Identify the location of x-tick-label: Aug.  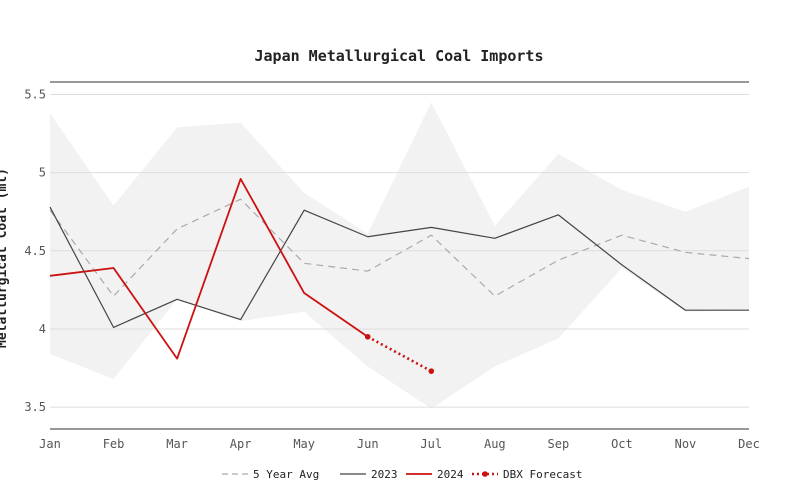
(495, 444).